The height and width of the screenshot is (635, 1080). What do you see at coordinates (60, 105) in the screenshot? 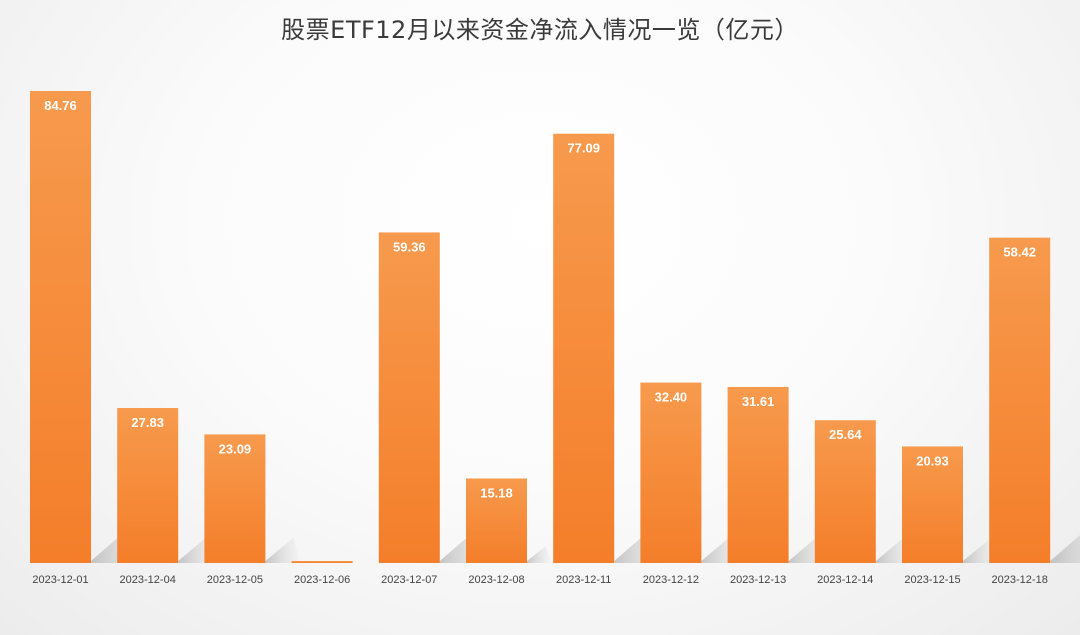
I see `bar-value-label: 84.76` at bounding box center [60, 105].